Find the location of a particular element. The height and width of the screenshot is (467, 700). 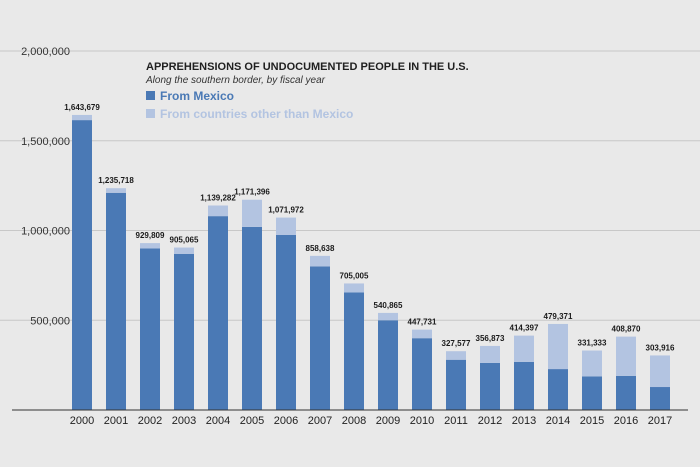

total-label: 331,333 is located at coordinates (592, 343).